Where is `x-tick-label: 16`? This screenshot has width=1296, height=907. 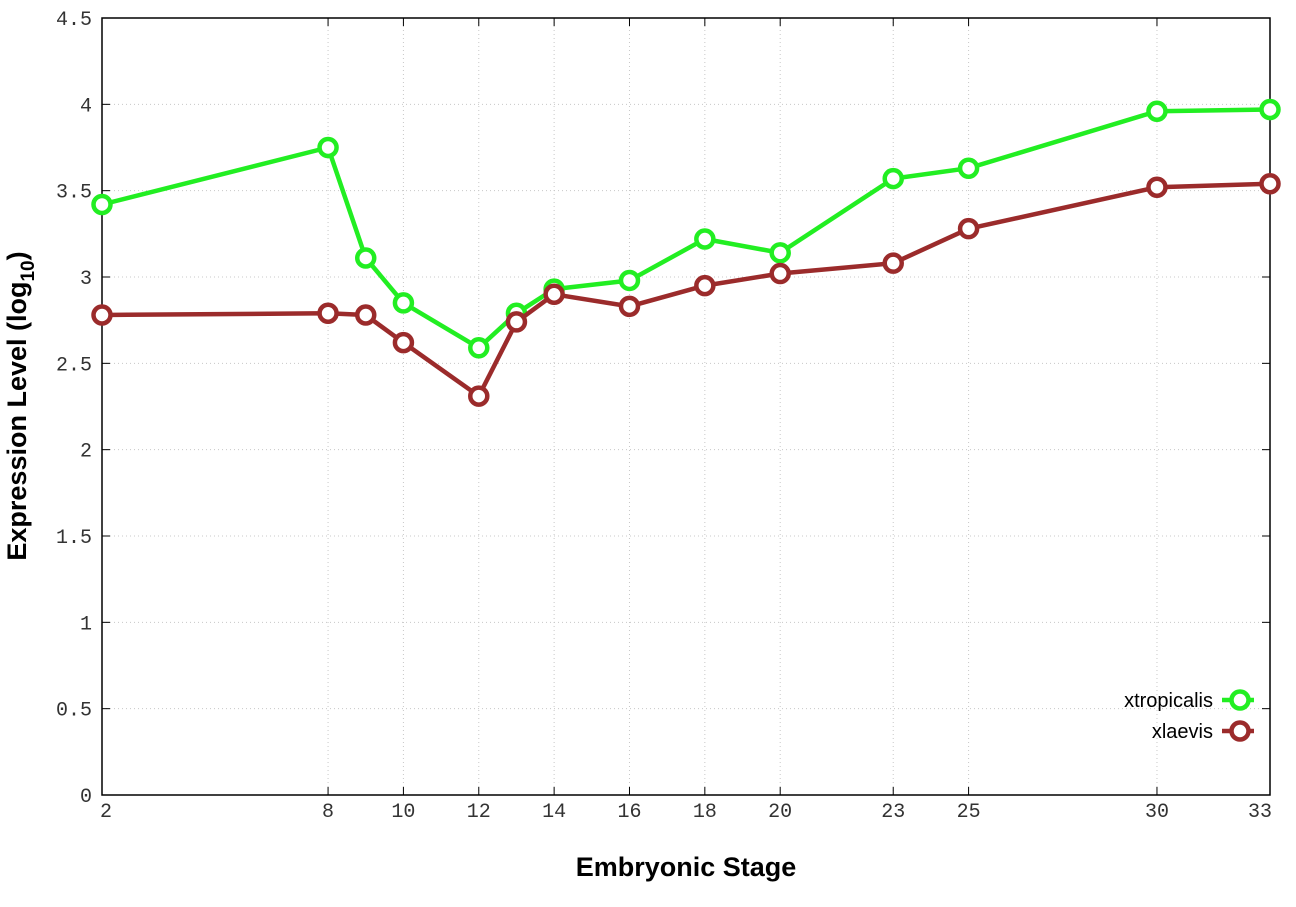 x-tick-label: 16 is located at coordinates (629, 812).